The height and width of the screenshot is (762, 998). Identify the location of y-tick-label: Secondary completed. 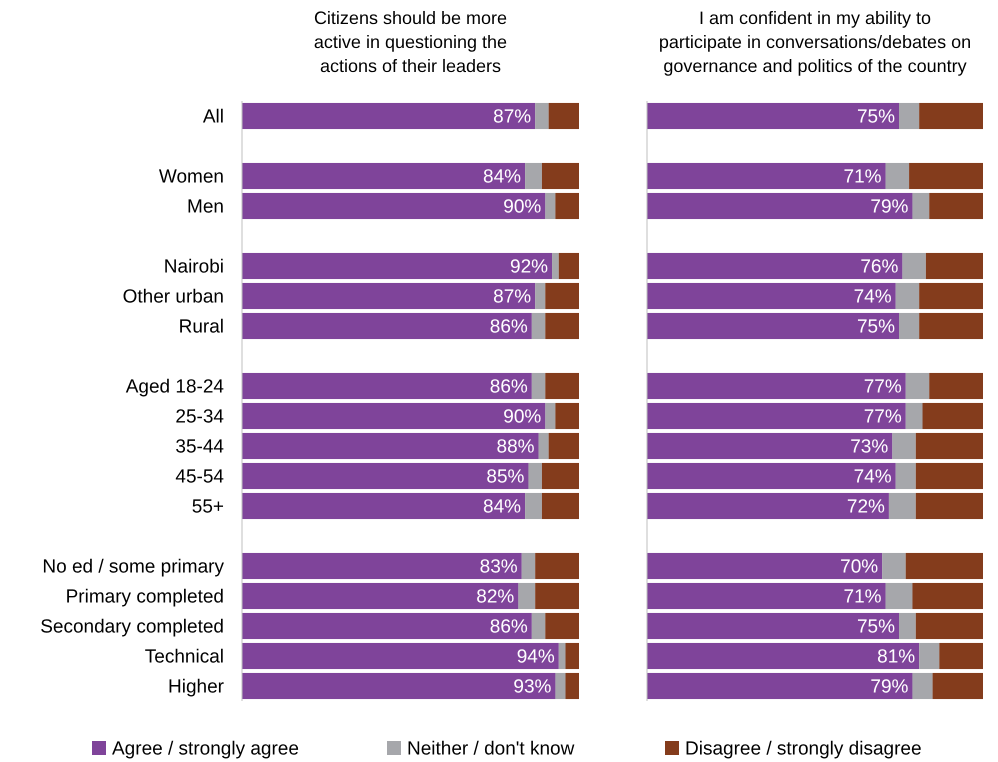
(132, 627).